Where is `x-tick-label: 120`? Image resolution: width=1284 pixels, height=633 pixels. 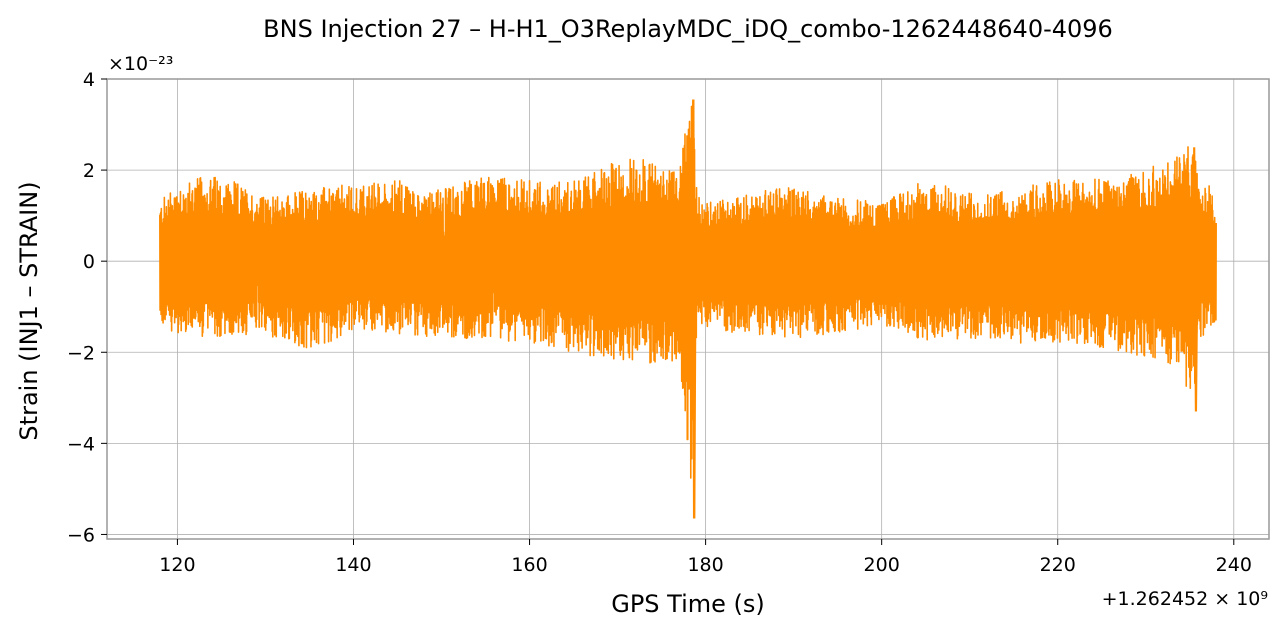
x-tick-label: 120 is located at coordinates (177, 565).